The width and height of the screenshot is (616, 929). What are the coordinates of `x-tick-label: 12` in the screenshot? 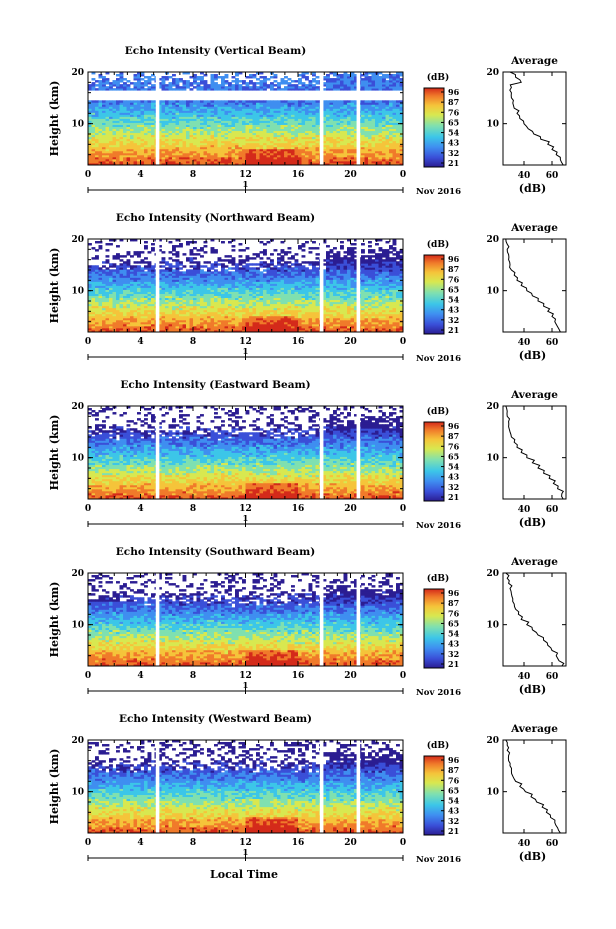 It's located at (245, 676).